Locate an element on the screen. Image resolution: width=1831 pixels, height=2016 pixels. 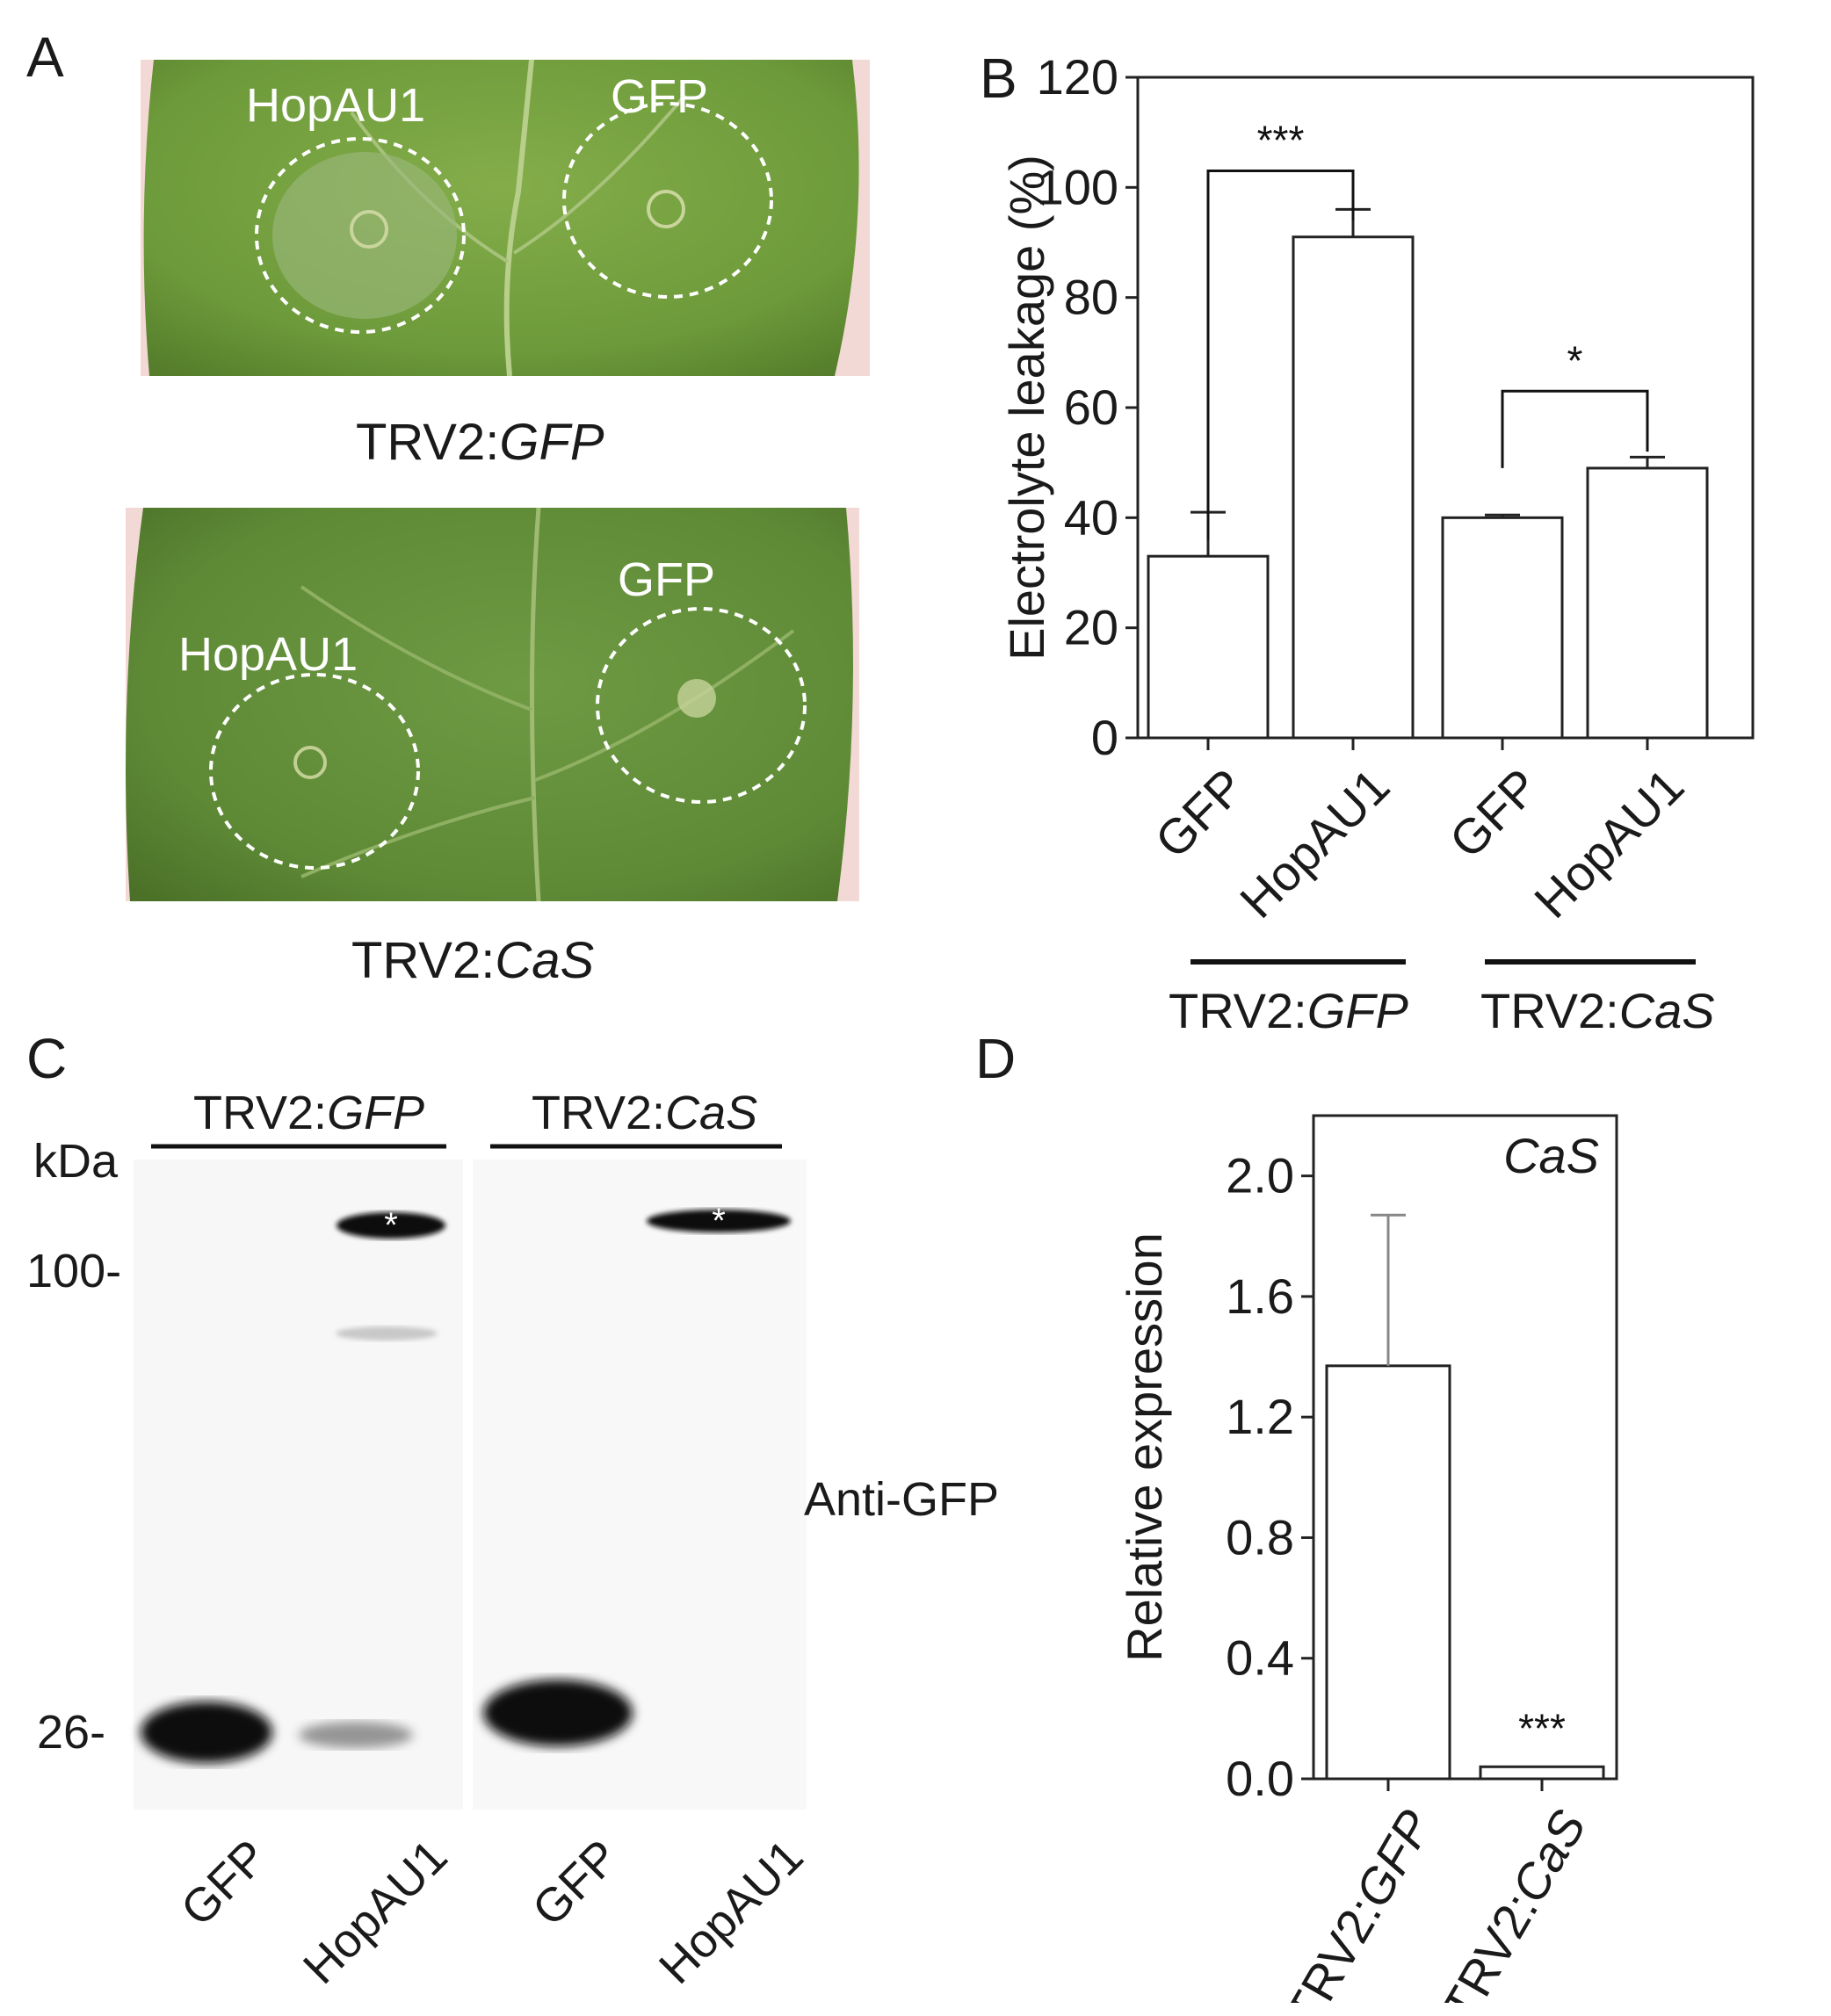
blot-star-left: * is located at coordinates (391, 1225).